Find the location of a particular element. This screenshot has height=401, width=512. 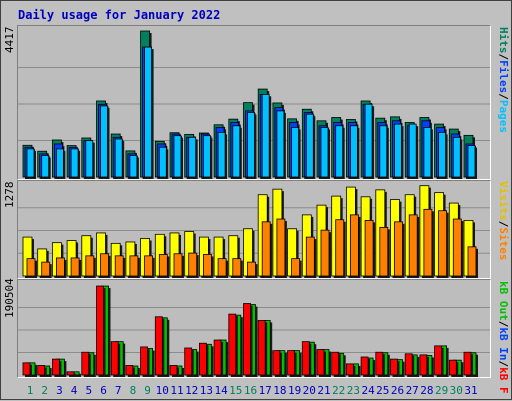

day-label-2: 2 is located at coordinates (44, 390).